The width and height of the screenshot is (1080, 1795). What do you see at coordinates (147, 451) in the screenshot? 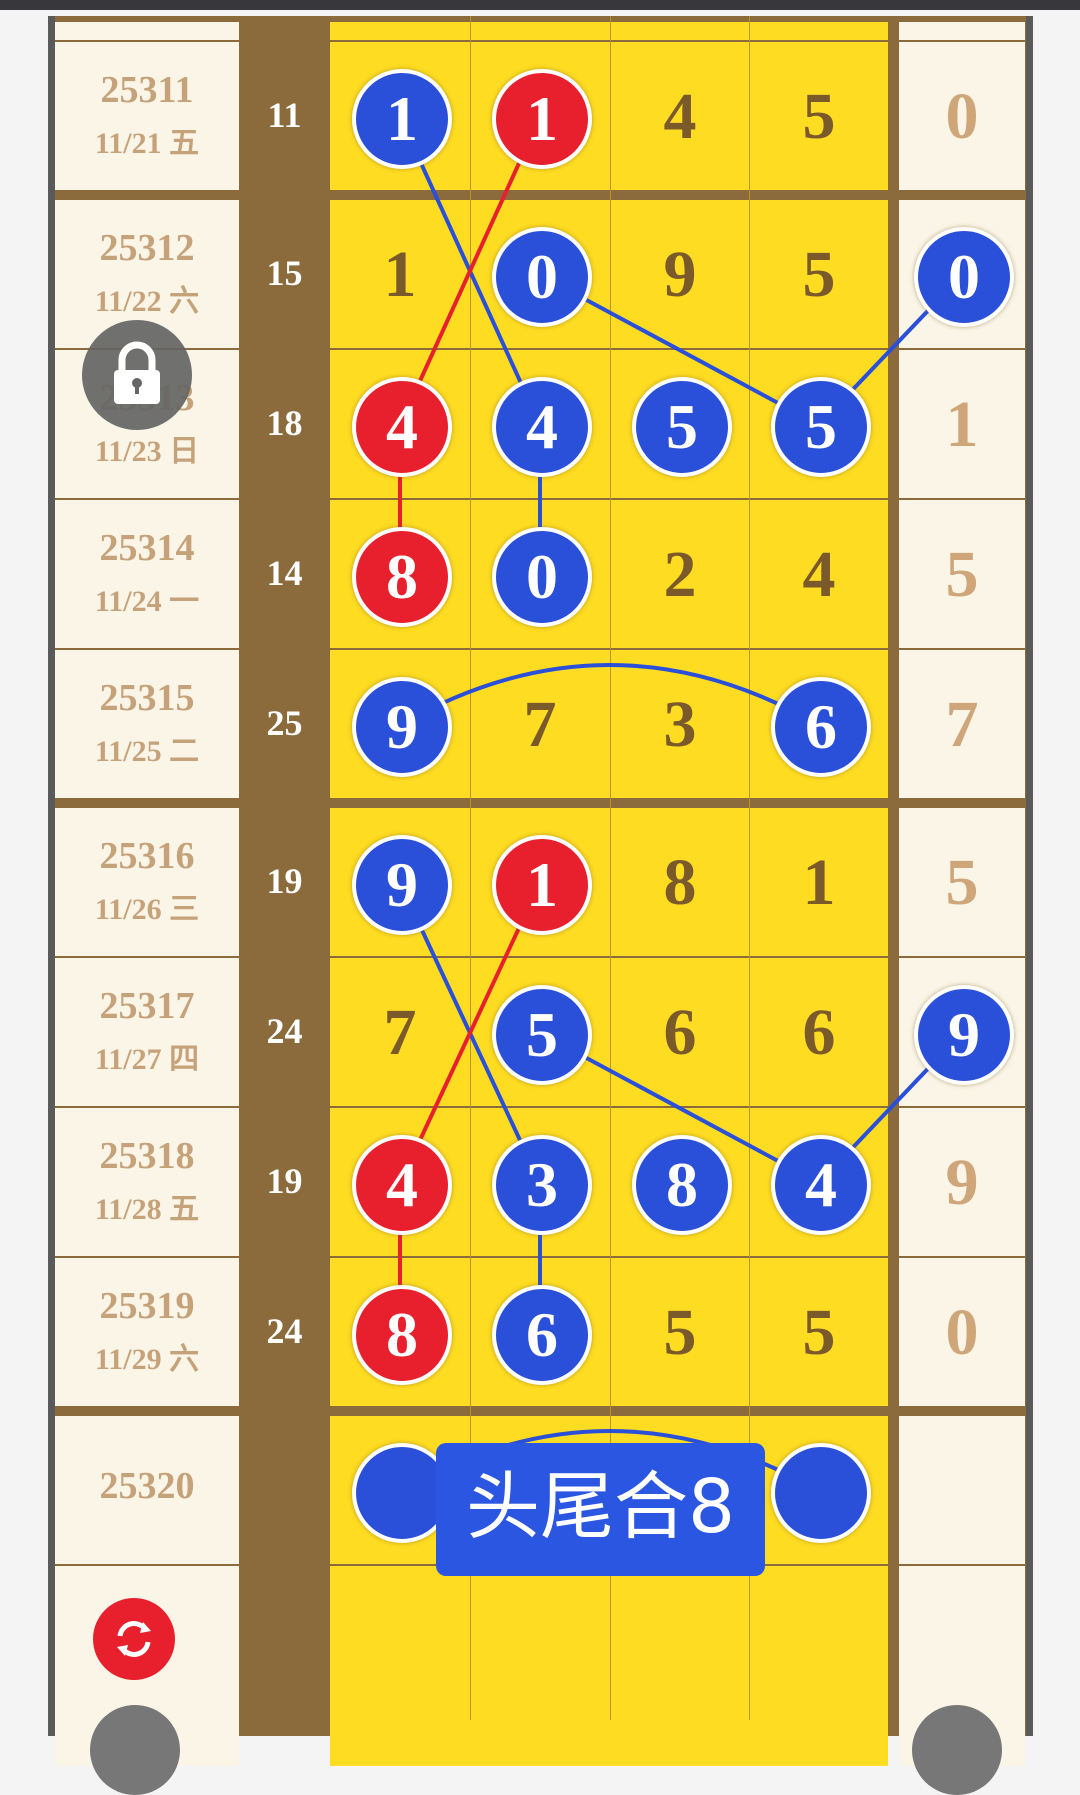
I see `issue-date: 11/23 日` at bounding box center [147, 451].